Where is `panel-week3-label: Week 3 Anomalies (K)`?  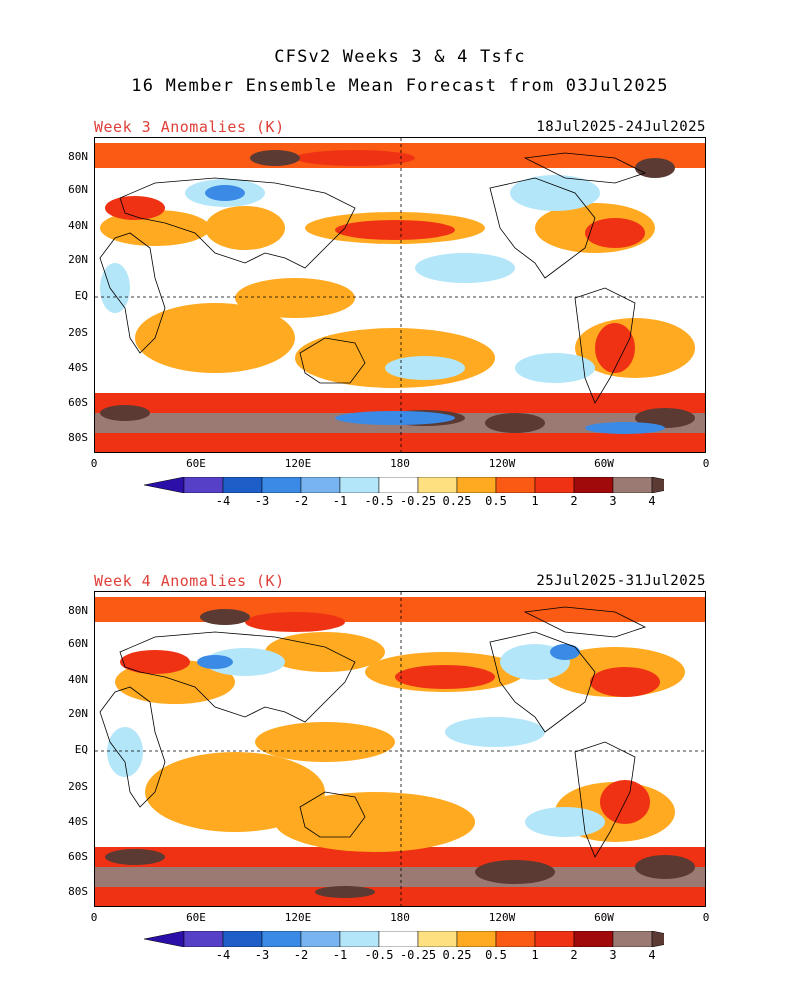 panel-week3-label: Week 3 Anomalies (K) is located at coordinates (189, 127).